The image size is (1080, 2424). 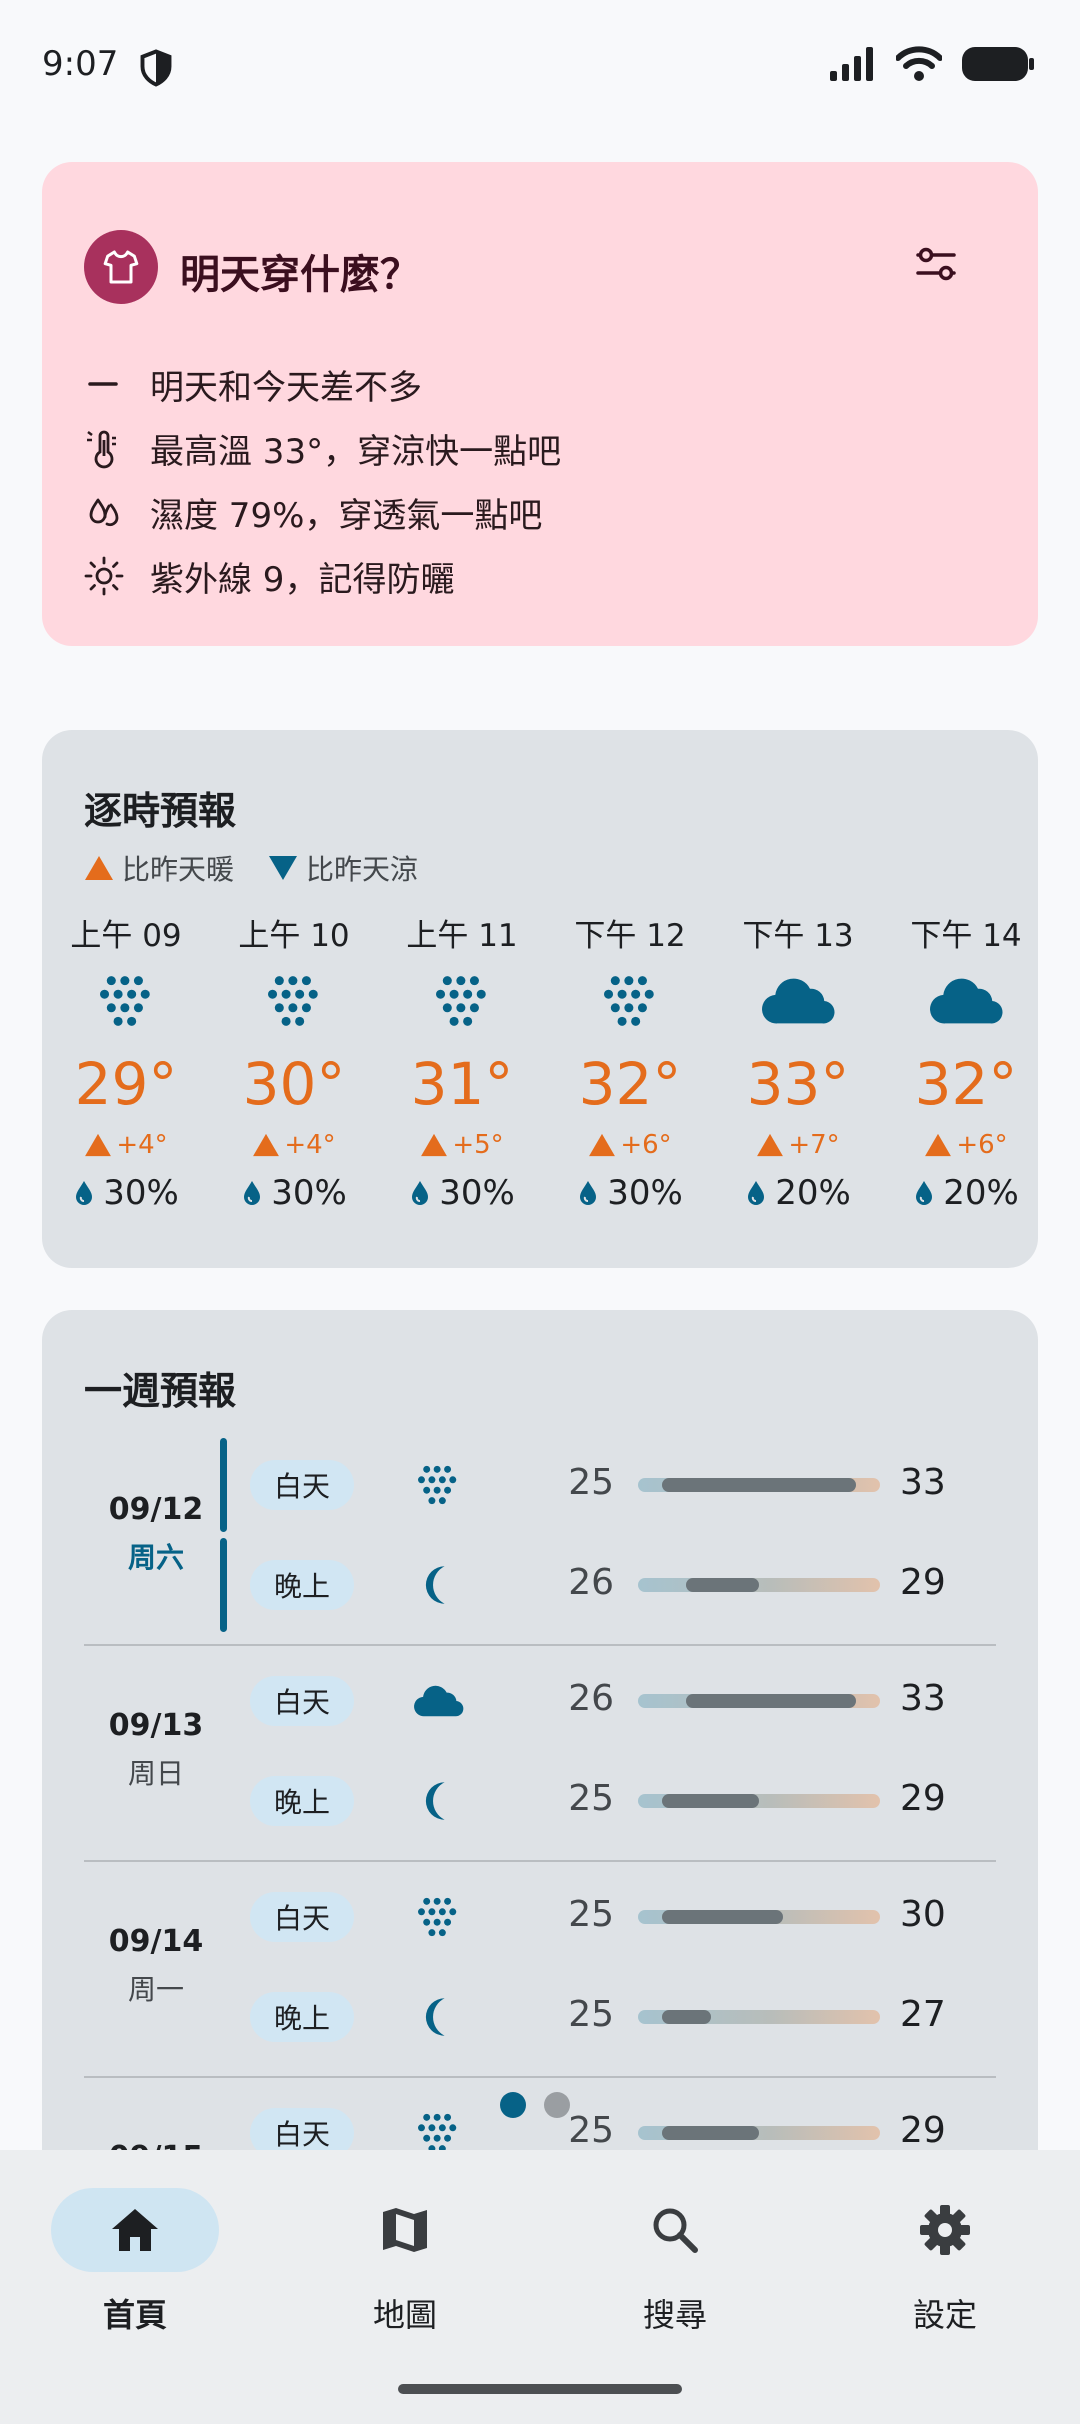 What do you see at coordinates (851, 64) in the screenshot?
I see `signal-icon` at bounding box center [851, 64].